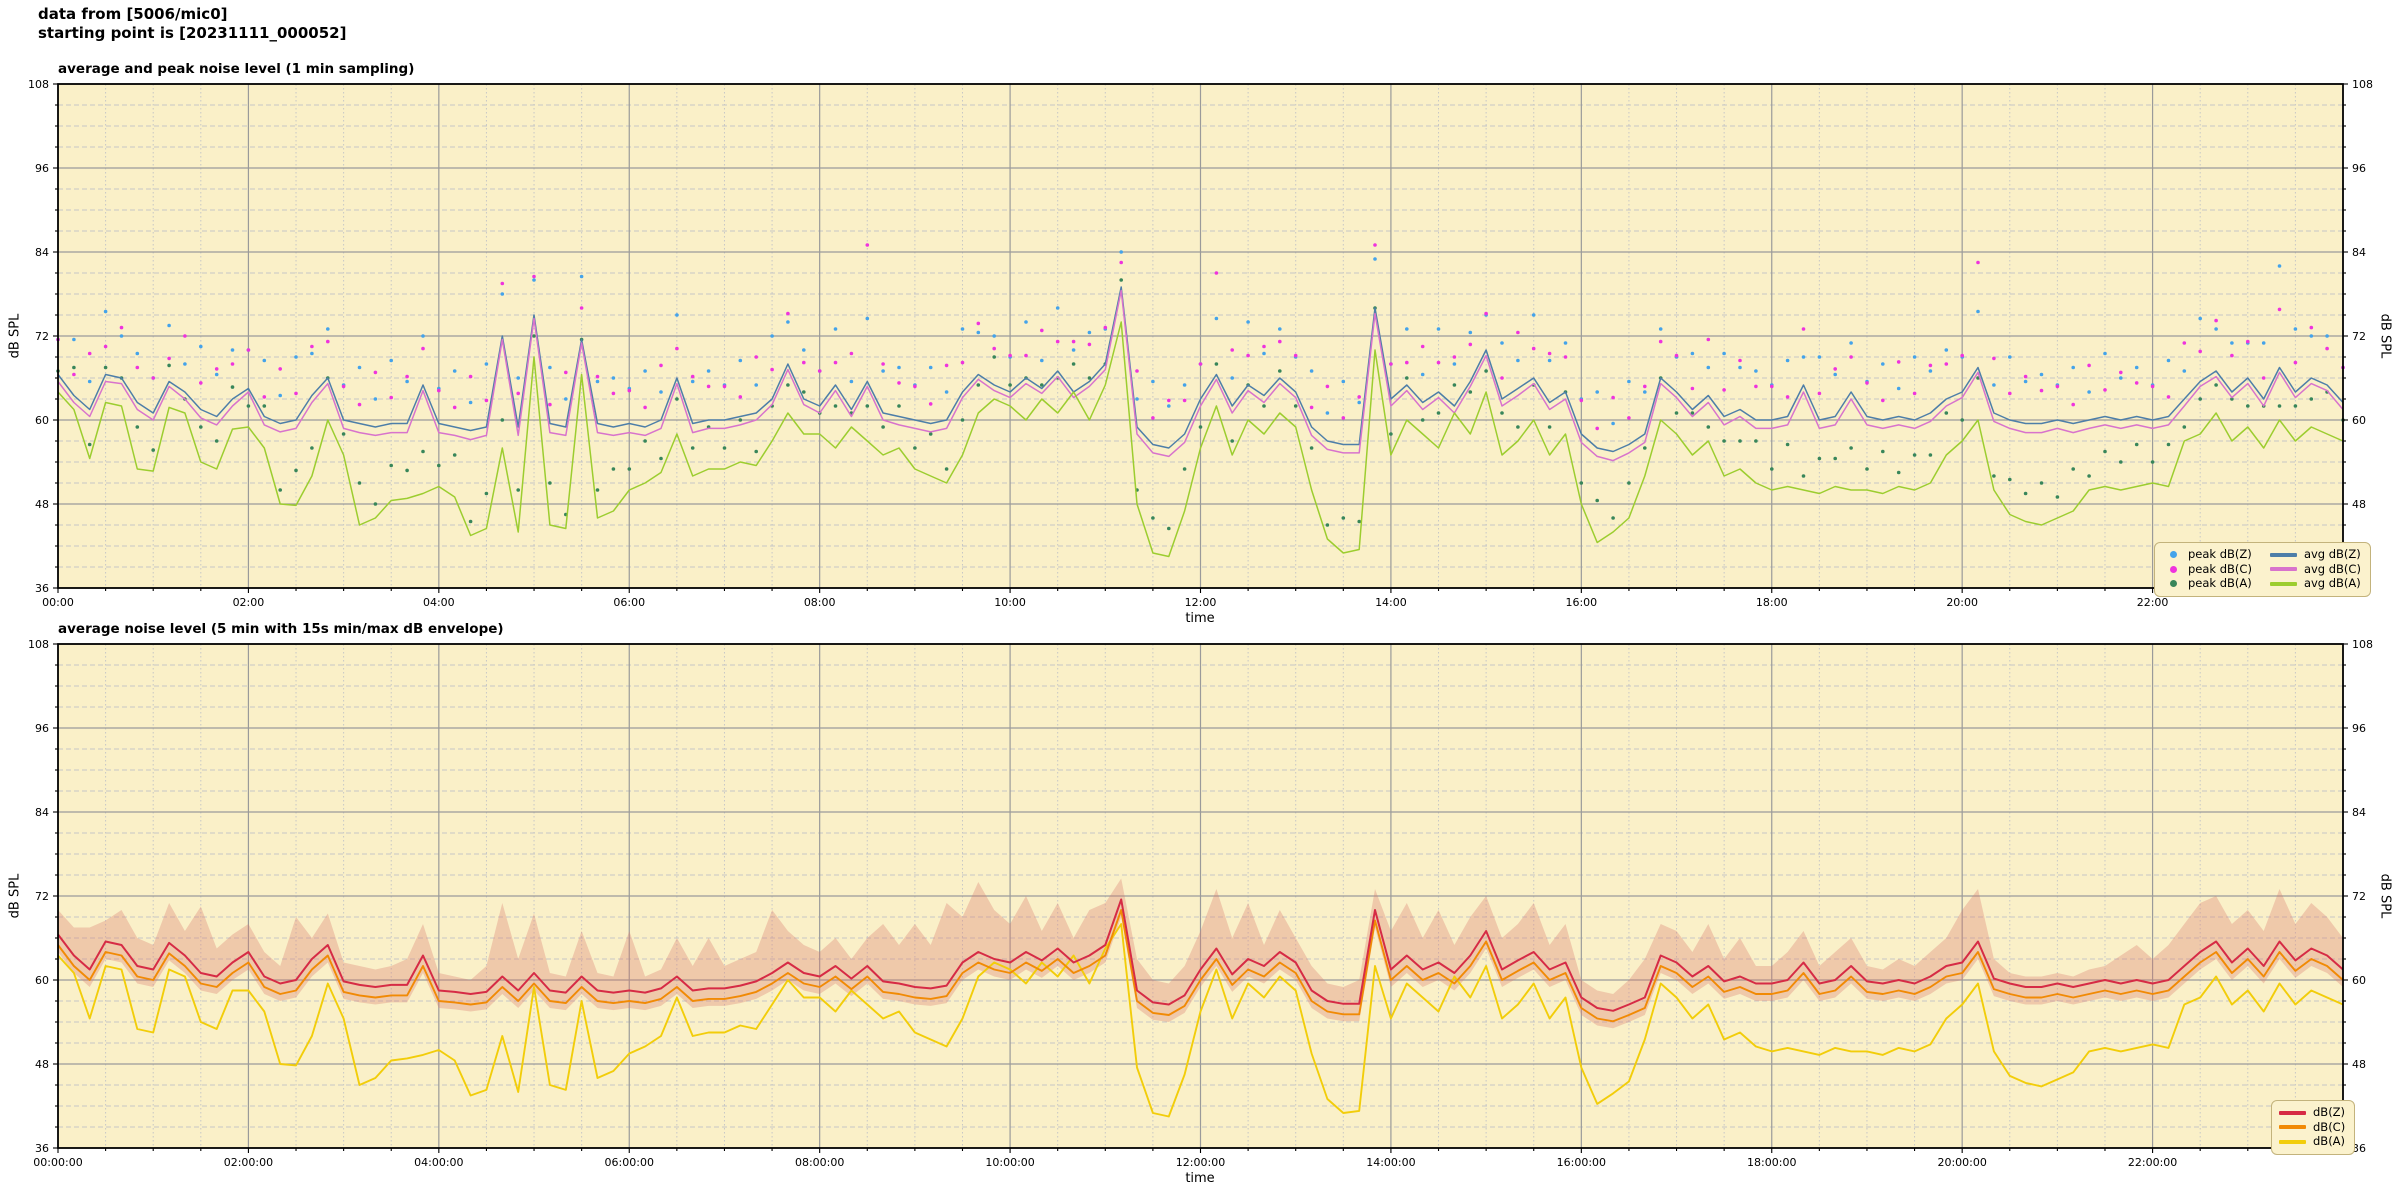 Image resolution: width=2400 pixels, height=1200 pixels. I want to click on legend-column: avg dB(Z) avg dB(C) avg dB(A), so click(2315, 569).